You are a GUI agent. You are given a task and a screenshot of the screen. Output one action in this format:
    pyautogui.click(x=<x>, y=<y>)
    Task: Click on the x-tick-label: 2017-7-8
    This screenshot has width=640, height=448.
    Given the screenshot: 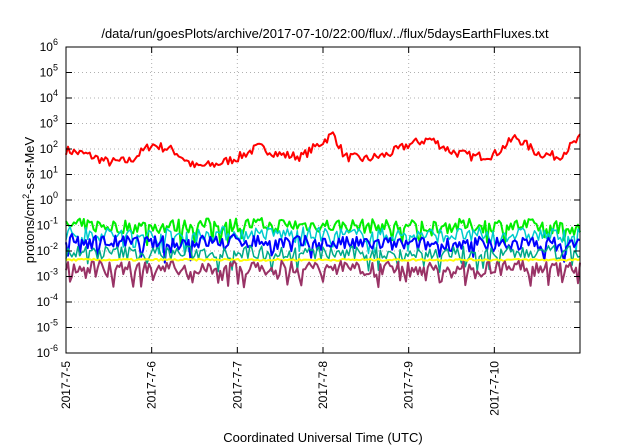 What is the action you would take?
    pyautogui.click(x=323, y=385)
    